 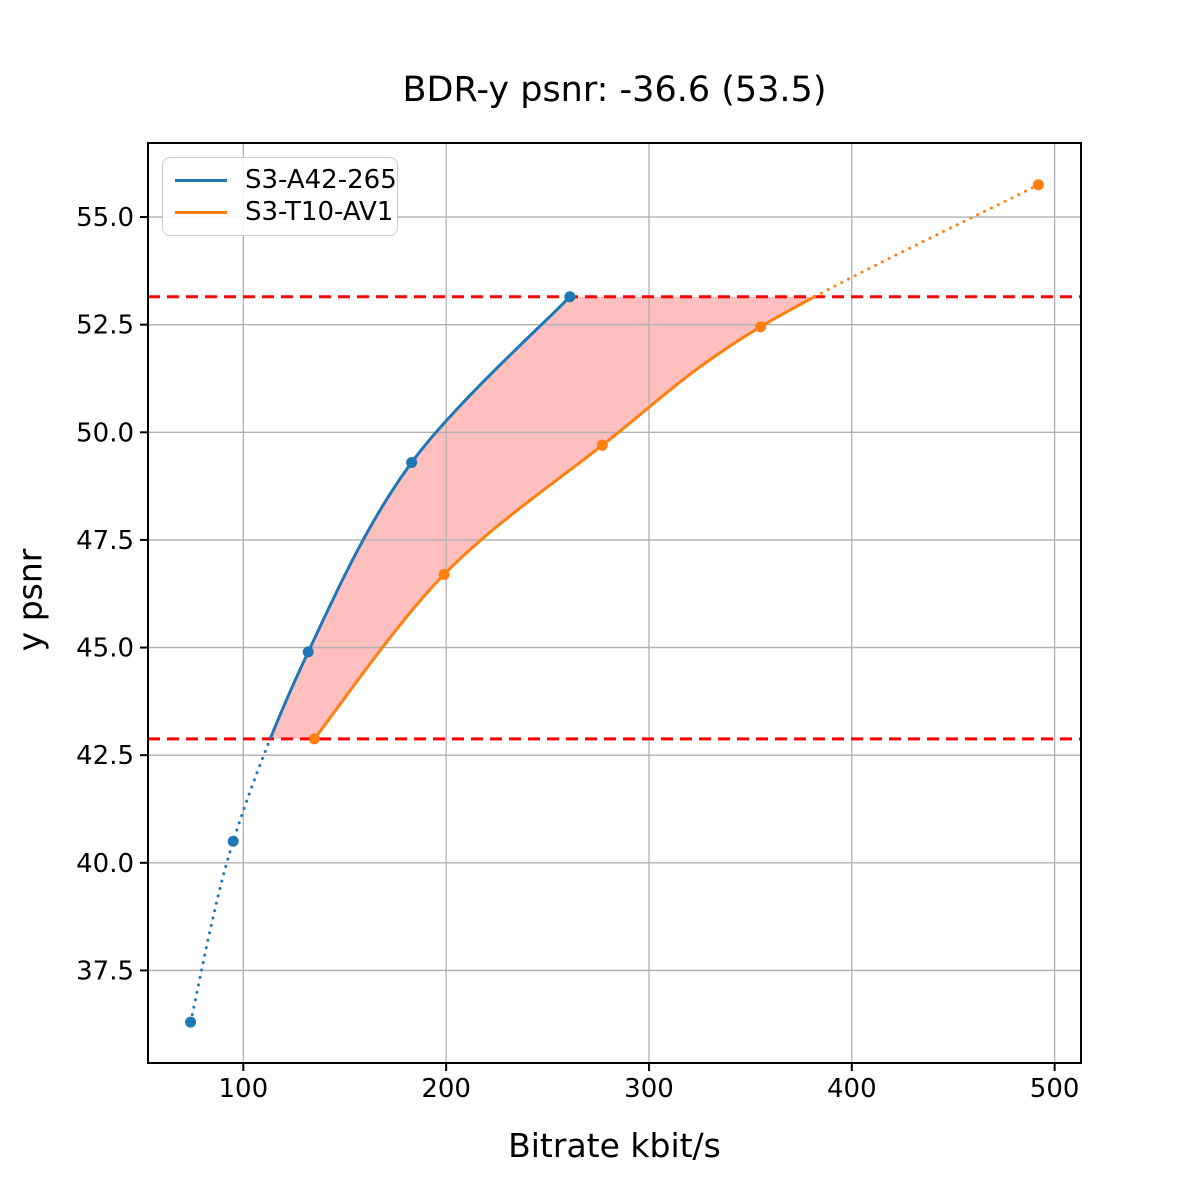 What do you see at coordinates (105, 433) in the screenshot?
I see `y-tick-label: 50.0` at bounding box center [105, 433].